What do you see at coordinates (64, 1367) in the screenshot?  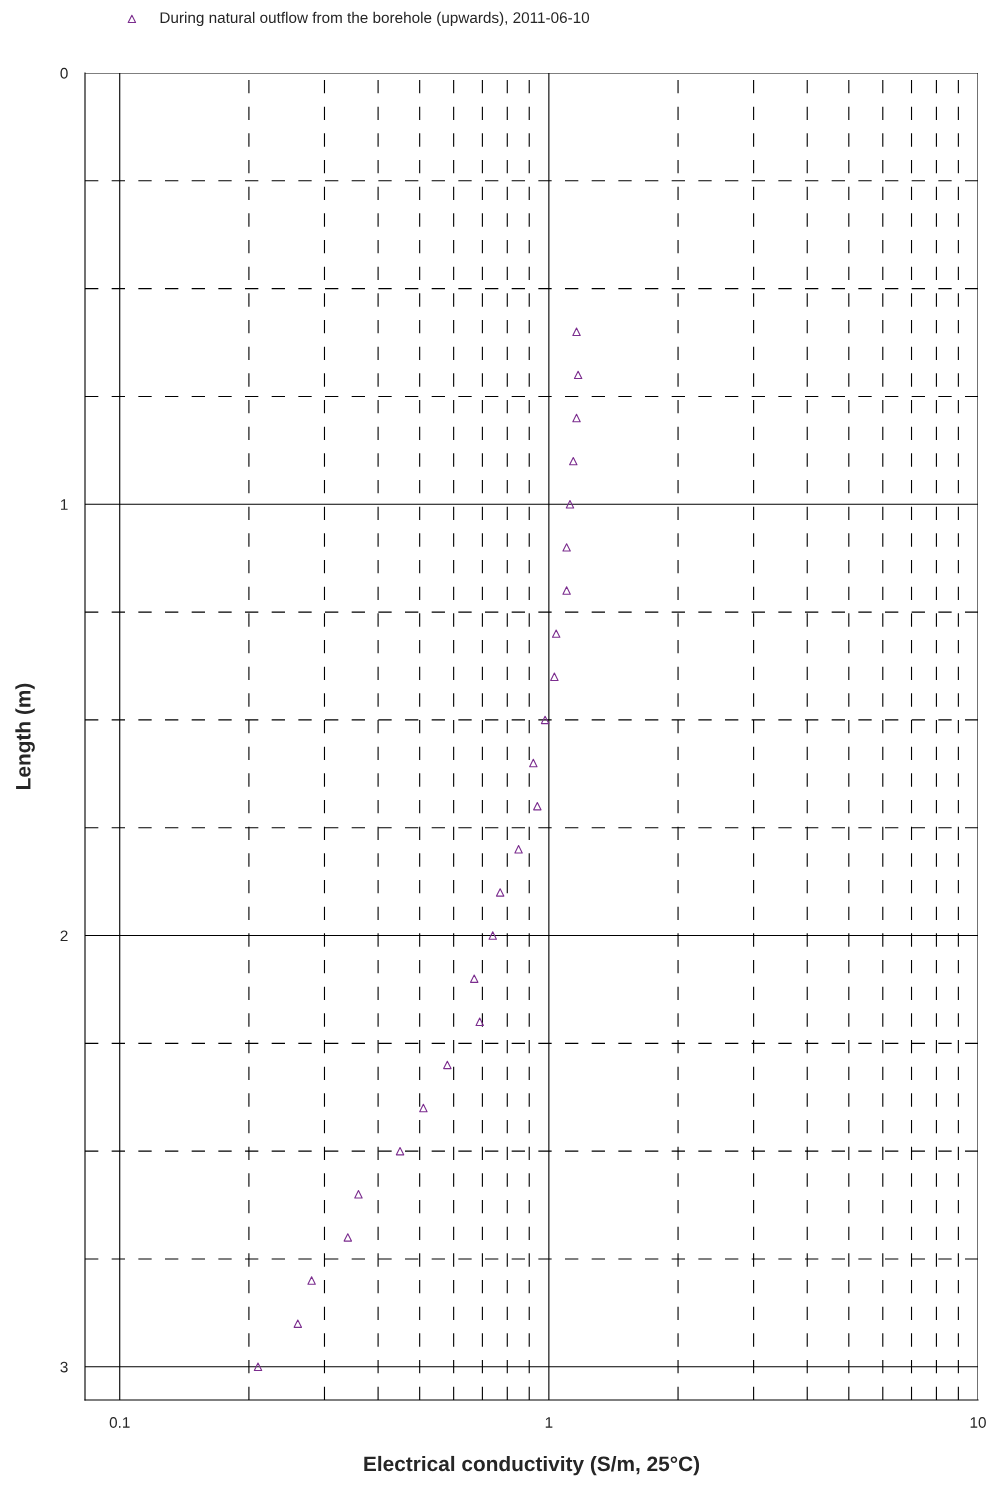 I see `y-tick-label: 3` at bounding box center [64, 1367].